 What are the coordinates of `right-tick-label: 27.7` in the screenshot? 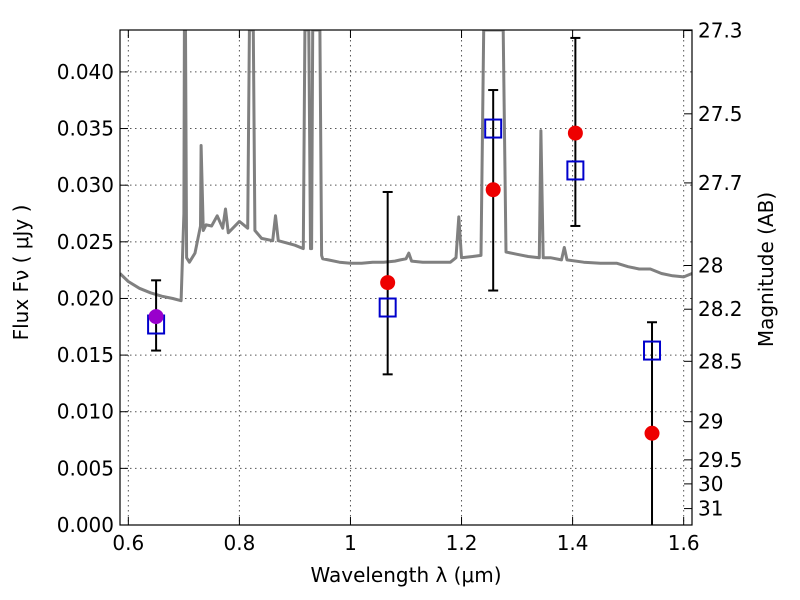 It's located at (720, 183).